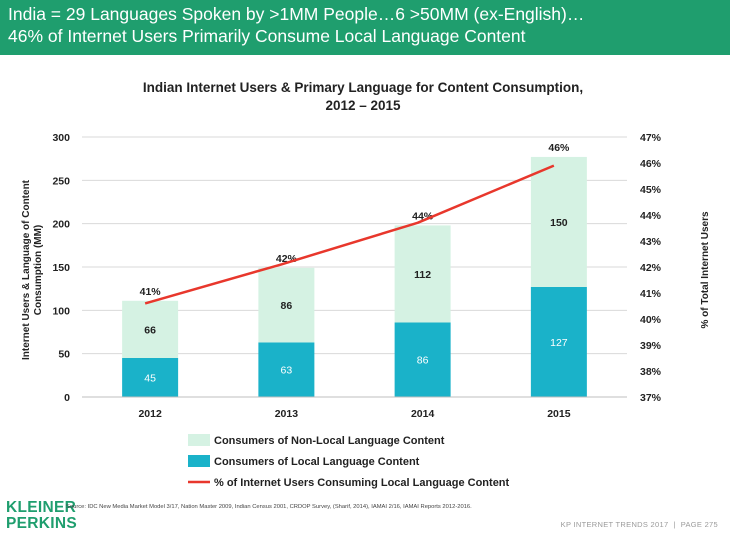 The width and height of the screenshot is (730, 539). I want to click on y2-tick-label: 38%, so click(651, 372).